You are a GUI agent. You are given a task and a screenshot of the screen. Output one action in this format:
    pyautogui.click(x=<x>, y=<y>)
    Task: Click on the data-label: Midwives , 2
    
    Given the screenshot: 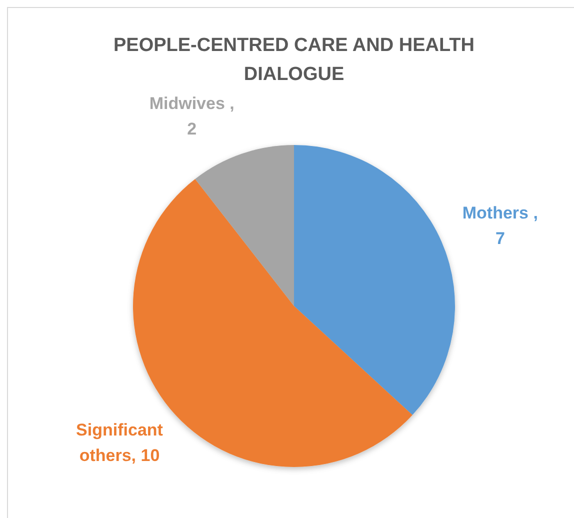 What is the action you would take?
    pyautogui.click(x=191, y=116)
    